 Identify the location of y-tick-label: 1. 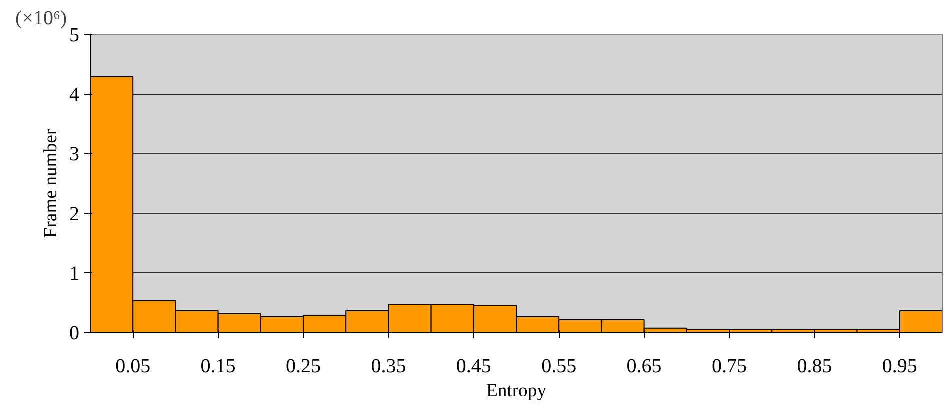
(75, 273).